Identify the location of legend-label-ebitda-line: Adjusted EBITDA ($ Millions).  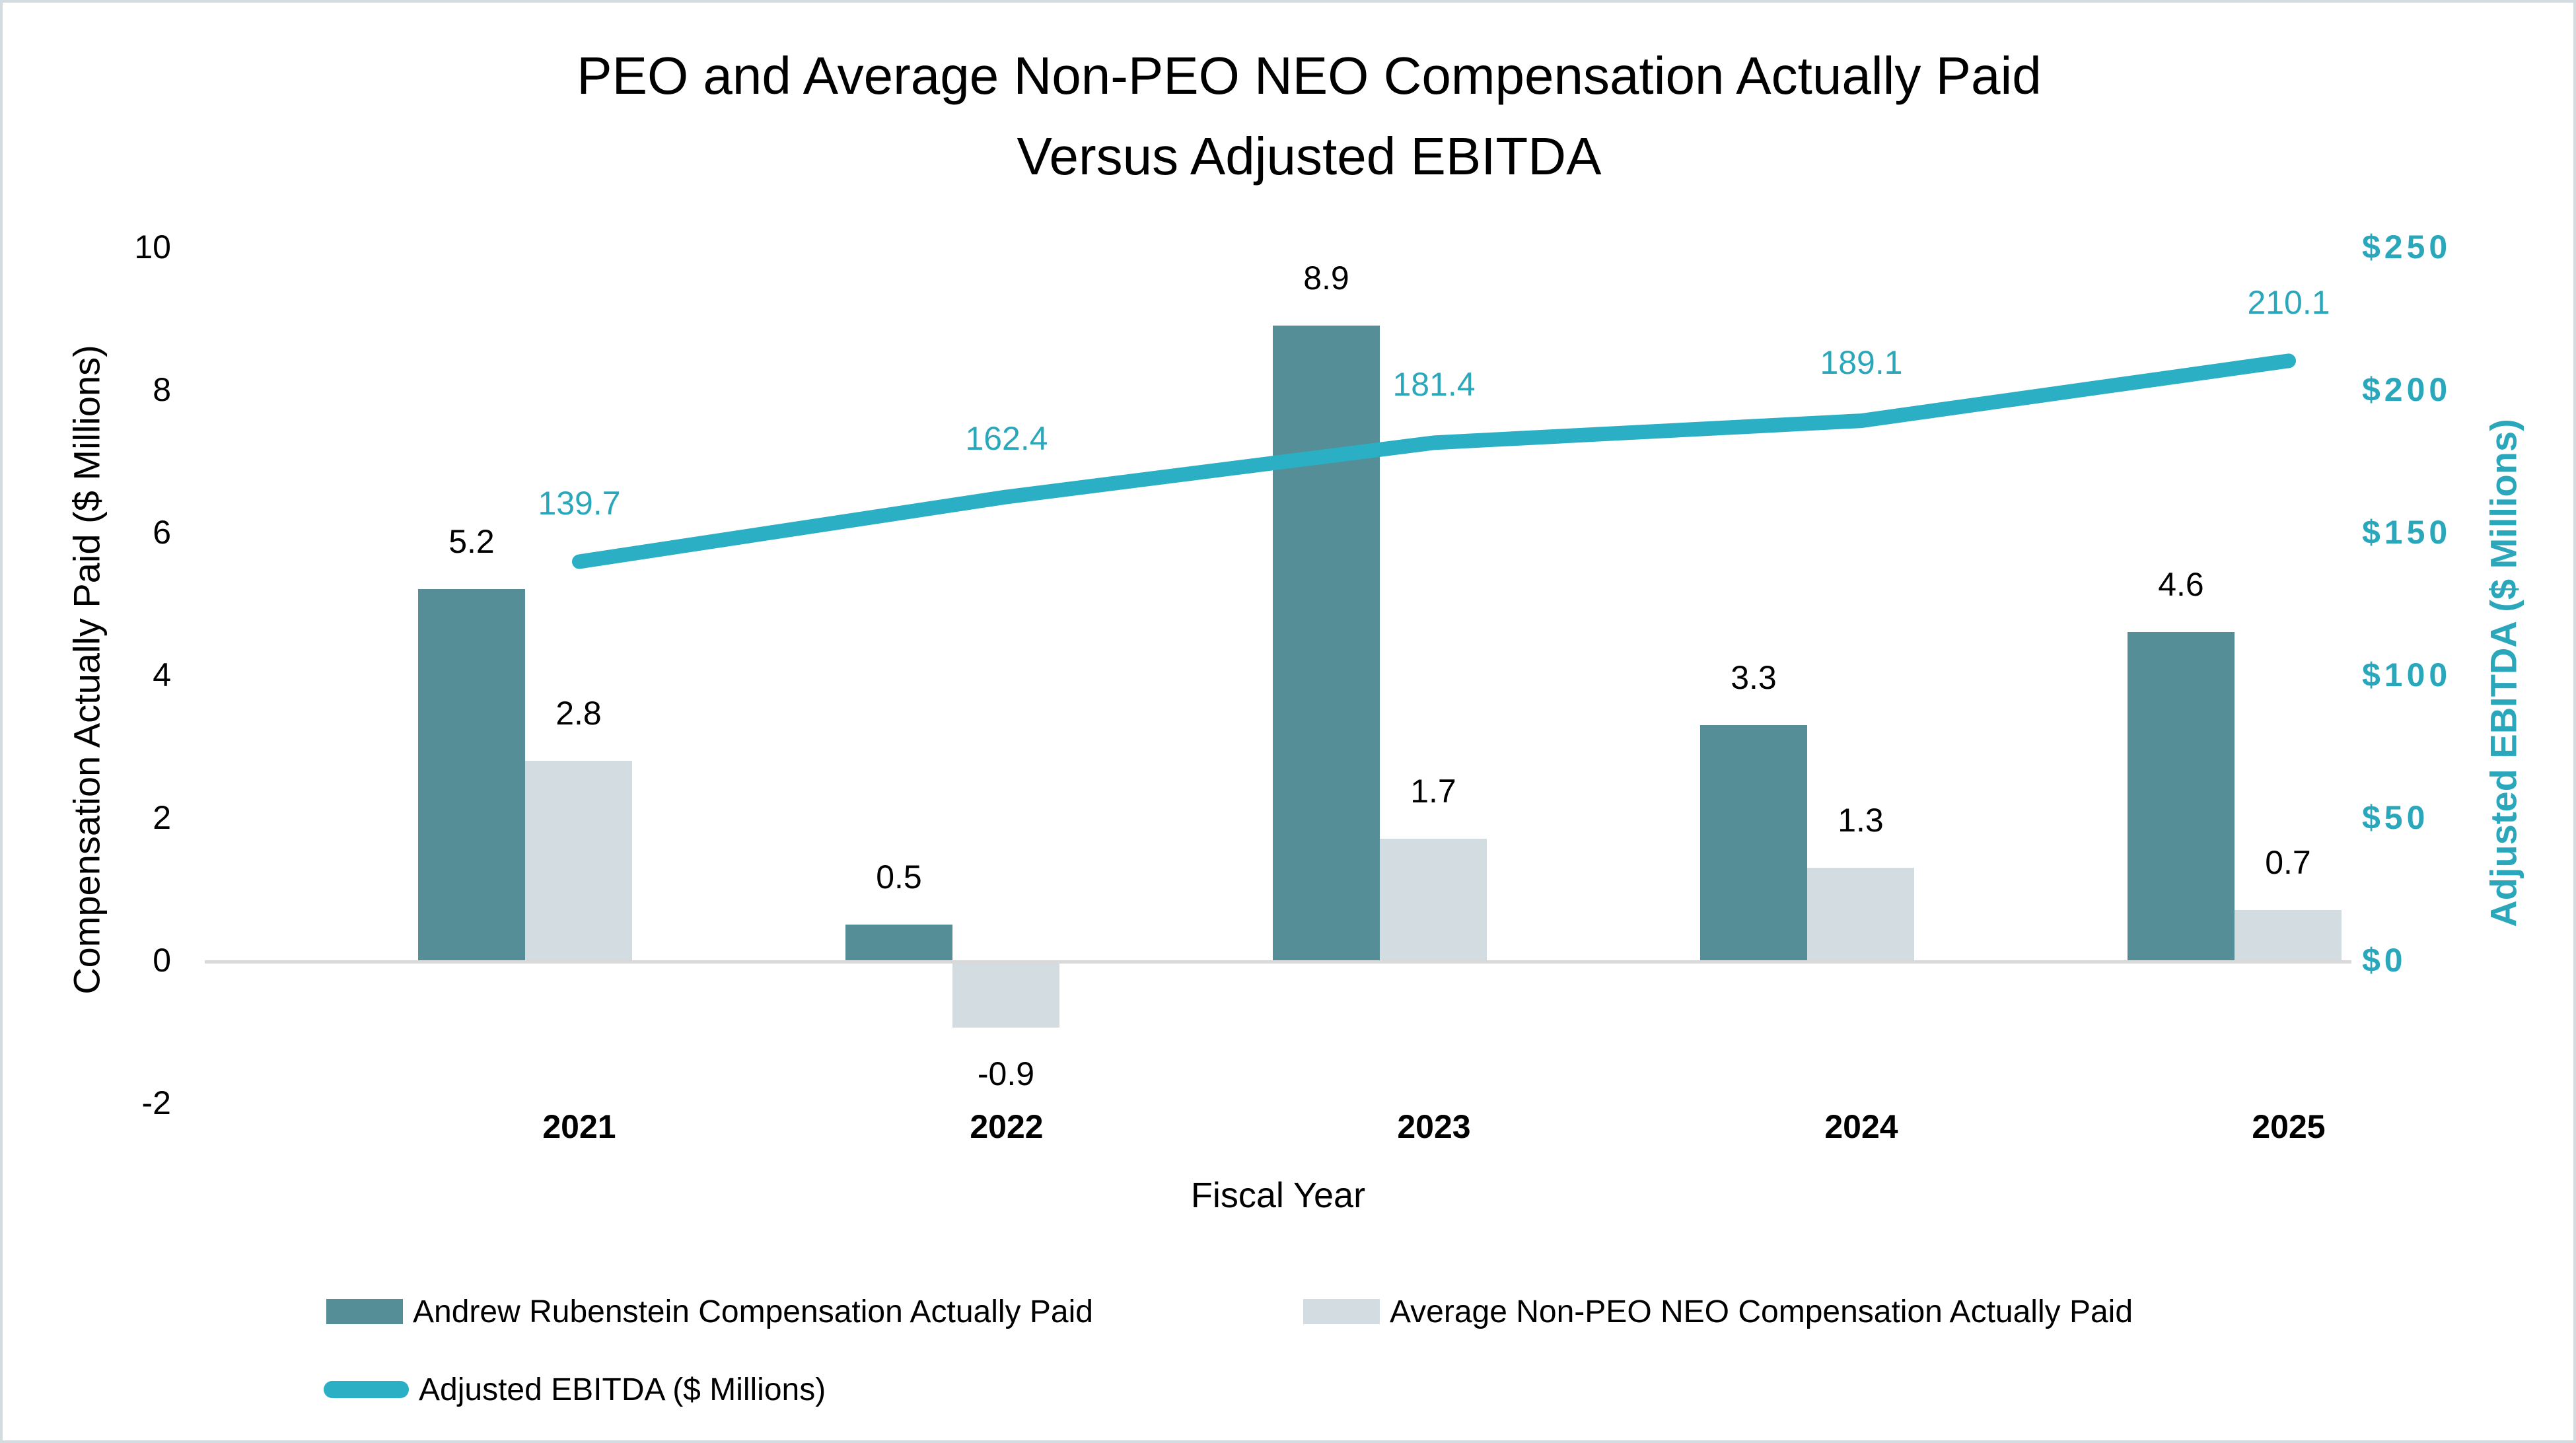
(622, 1390).